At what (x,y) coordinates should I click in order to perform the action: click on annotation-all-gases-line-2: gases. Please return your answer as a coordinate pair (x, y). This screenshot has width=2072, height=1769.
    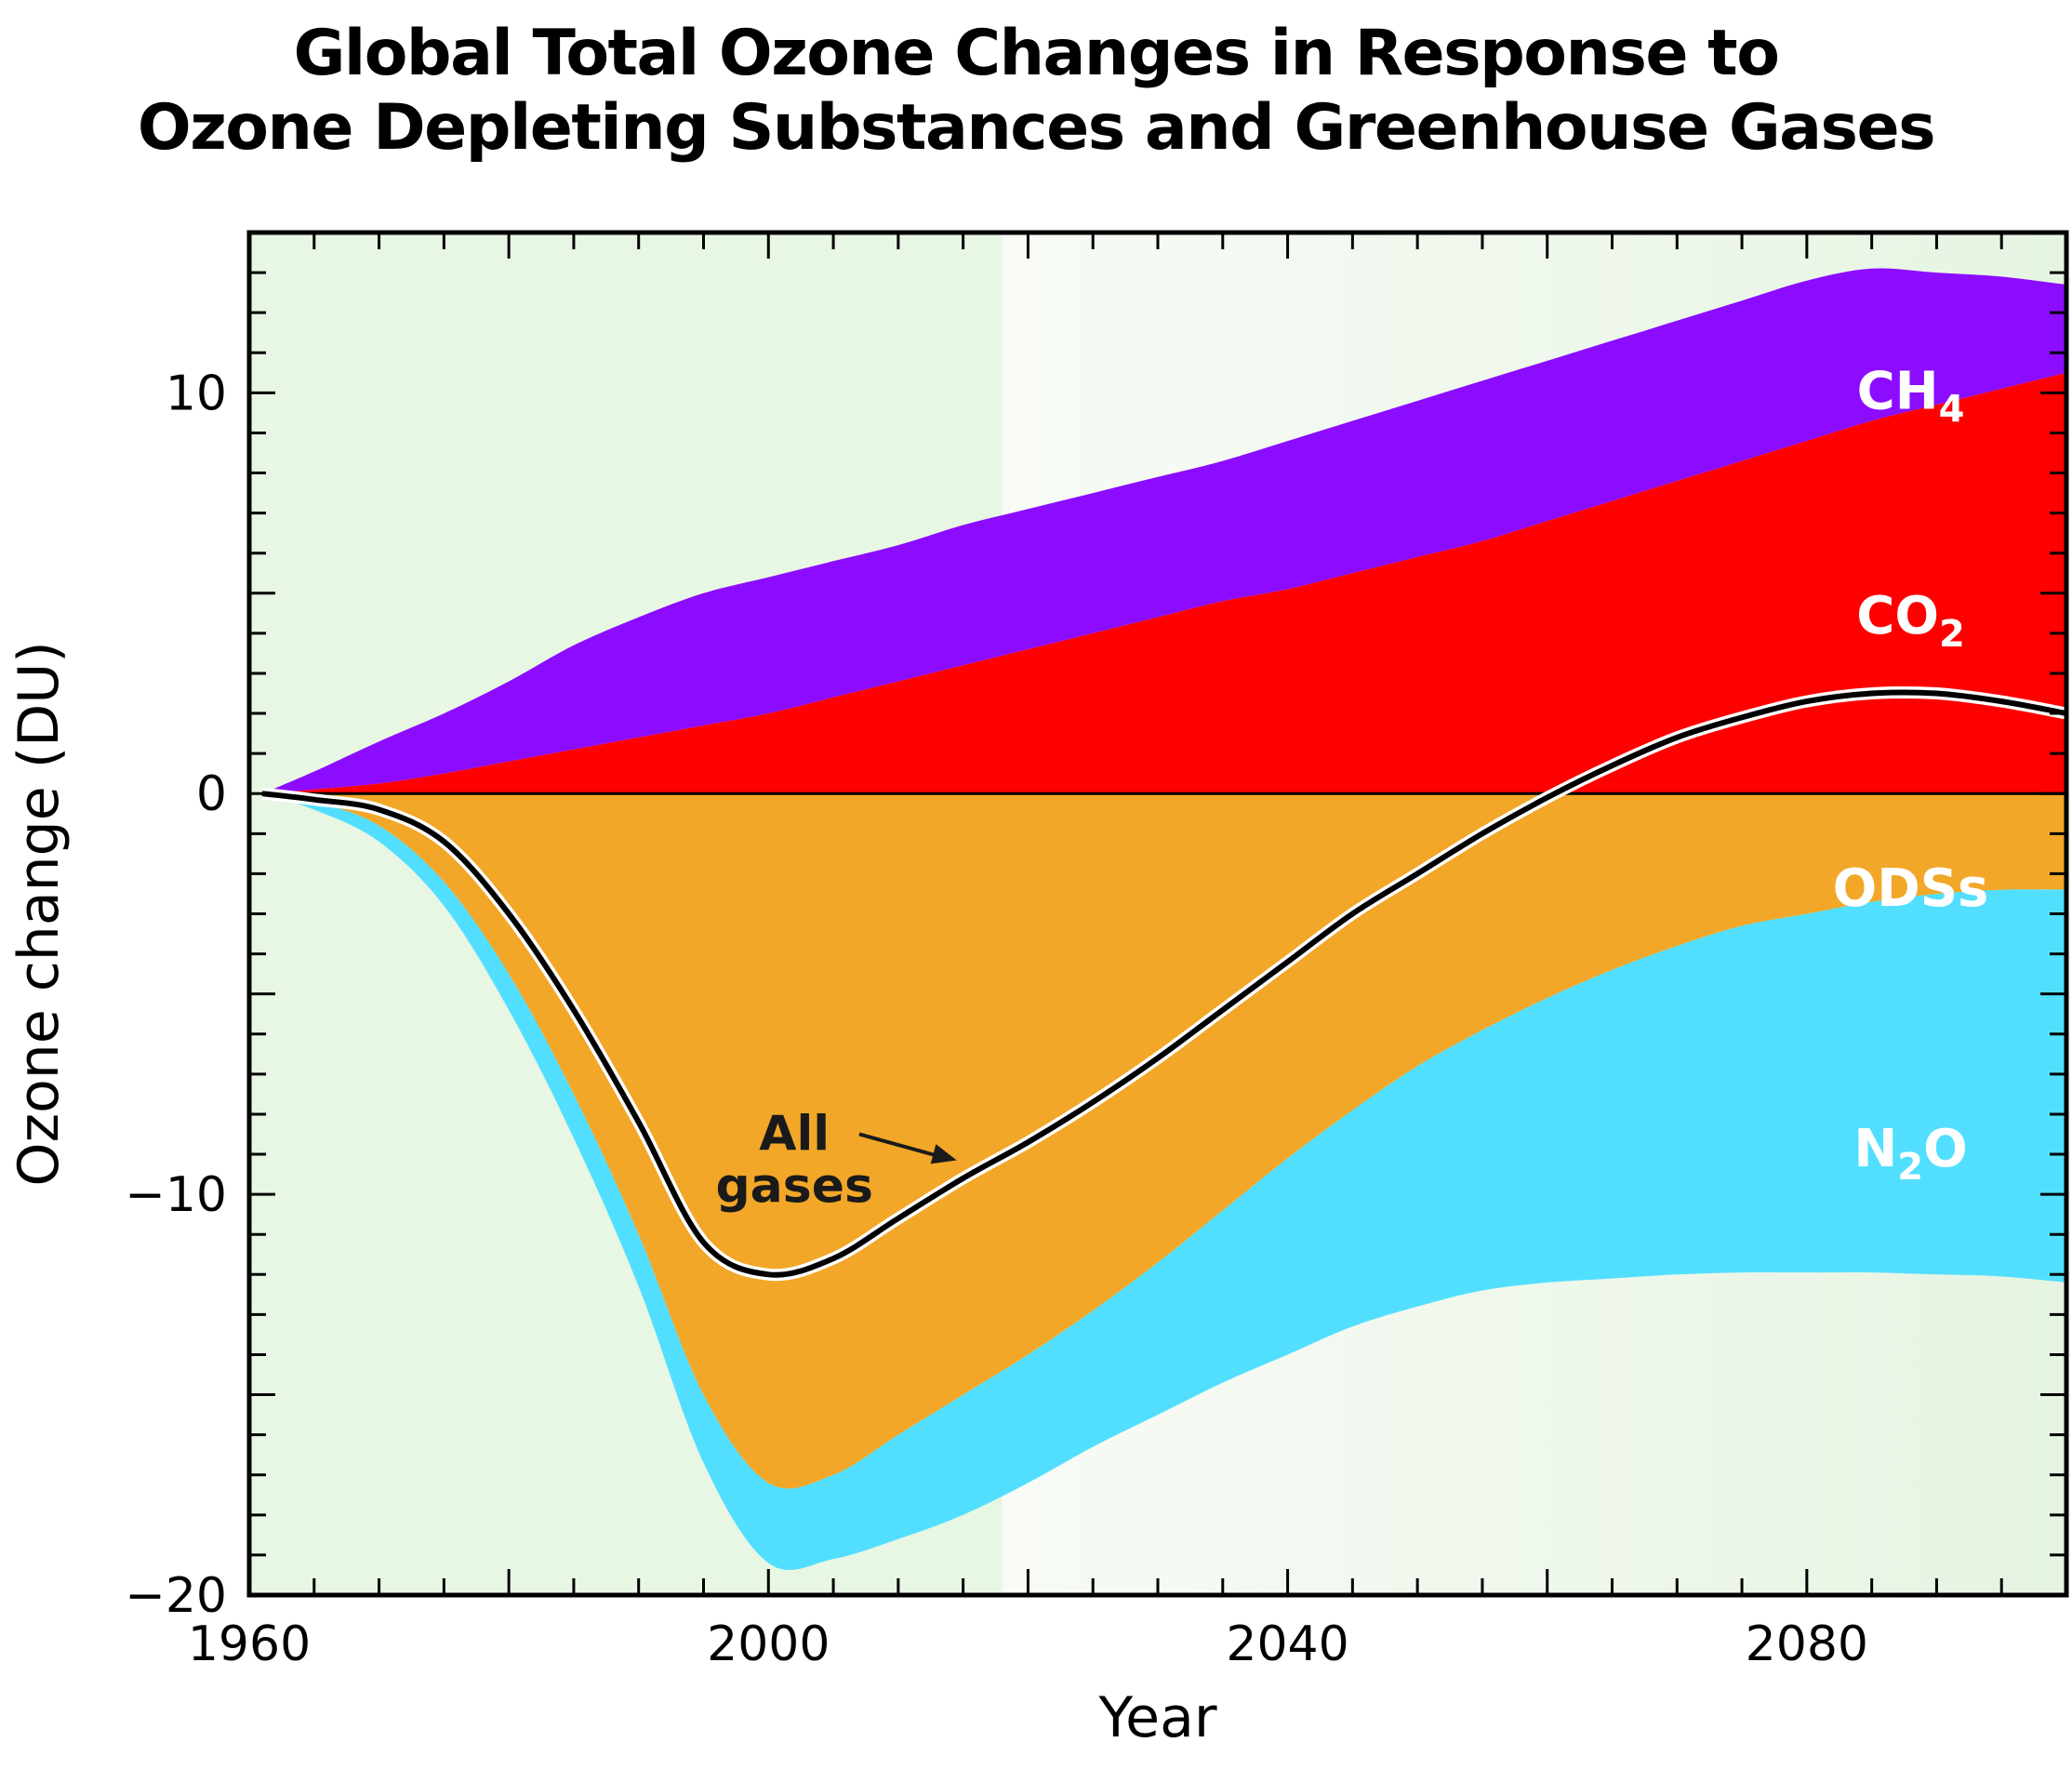
    Looking at the image, I should click on (793, 1187).